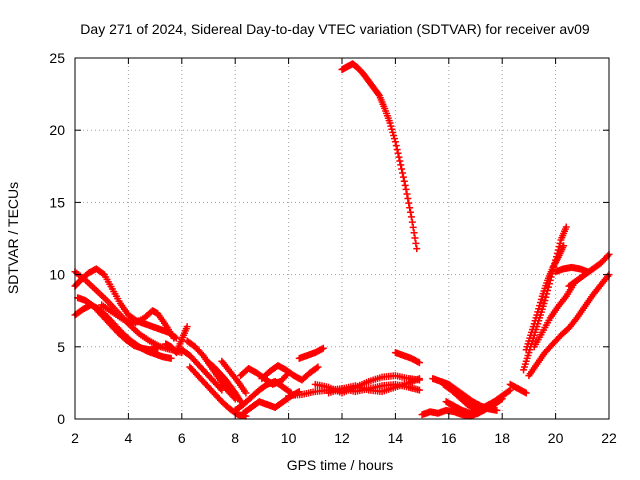 The image size is (640, 480). Describe the element at coordinates (57, 275) in the screenshot. I see `y-tick-label: 10` at that location.